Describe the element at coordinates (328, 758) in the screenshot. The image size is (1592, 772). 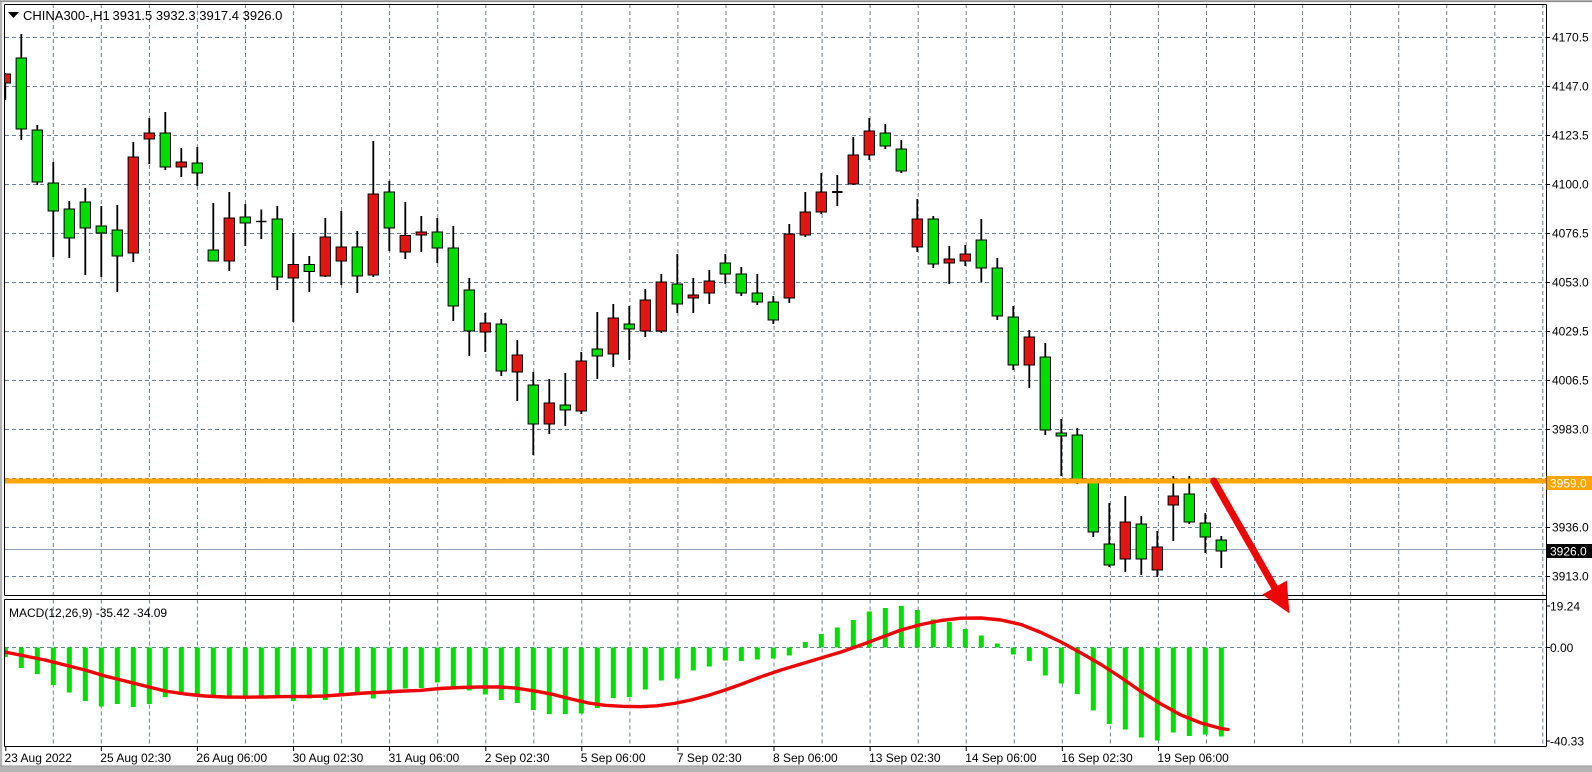
I see `svg-text: 30 Aug 02:30` at that location.